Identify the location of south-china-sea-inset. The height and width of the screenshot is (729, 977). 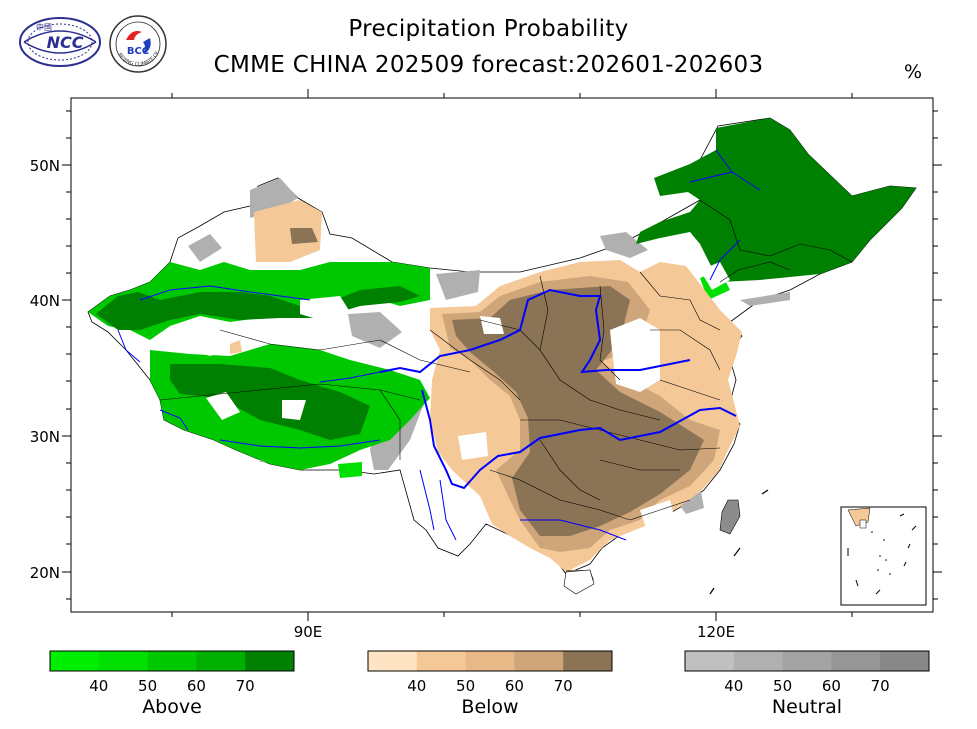
(883, 556).